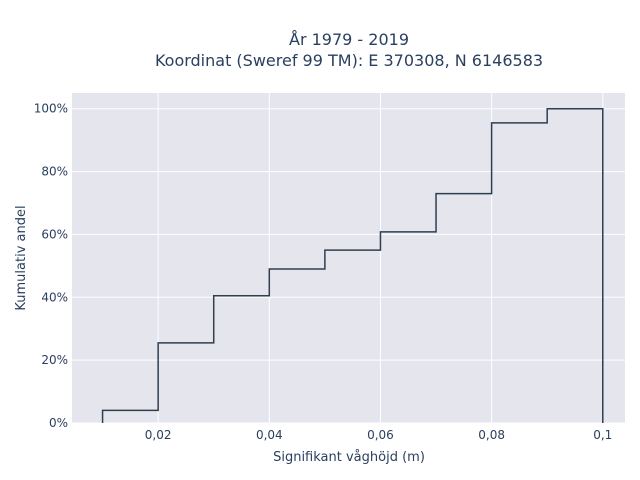  Describe the element at coordinates (54, 360) in the screenshot. I see `y-tick-label: 20%` at that location.